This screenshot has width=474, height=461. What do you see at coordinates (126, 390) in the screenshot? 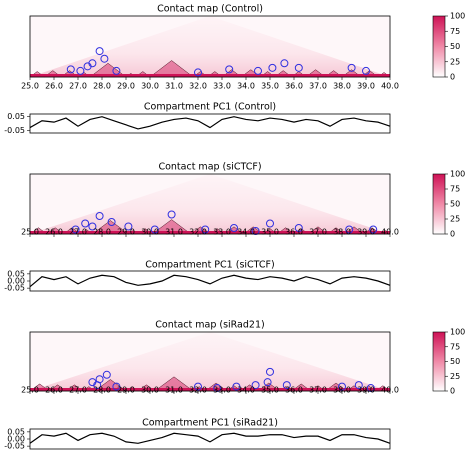
I see `x-tick-label: 29.0` at bounding box center [126, 390].